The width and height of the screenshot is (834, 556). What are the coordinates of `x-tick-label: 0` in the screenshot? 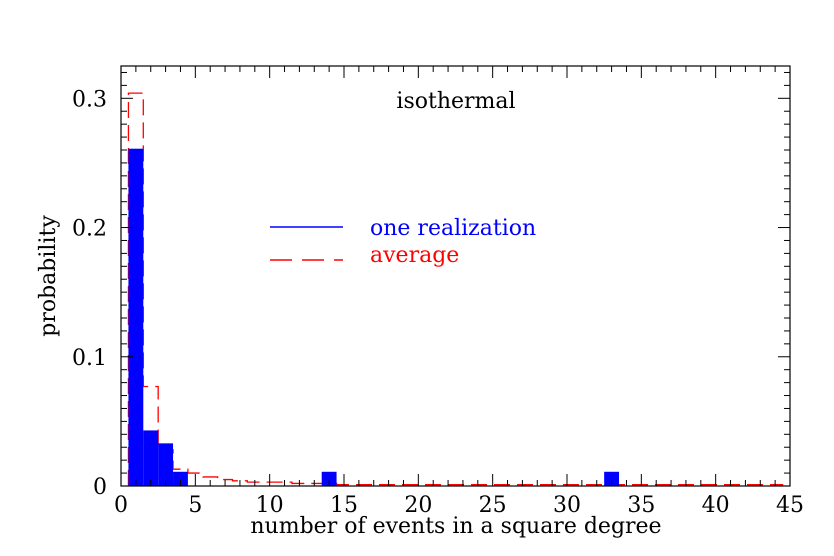 It's located at (121, 505).